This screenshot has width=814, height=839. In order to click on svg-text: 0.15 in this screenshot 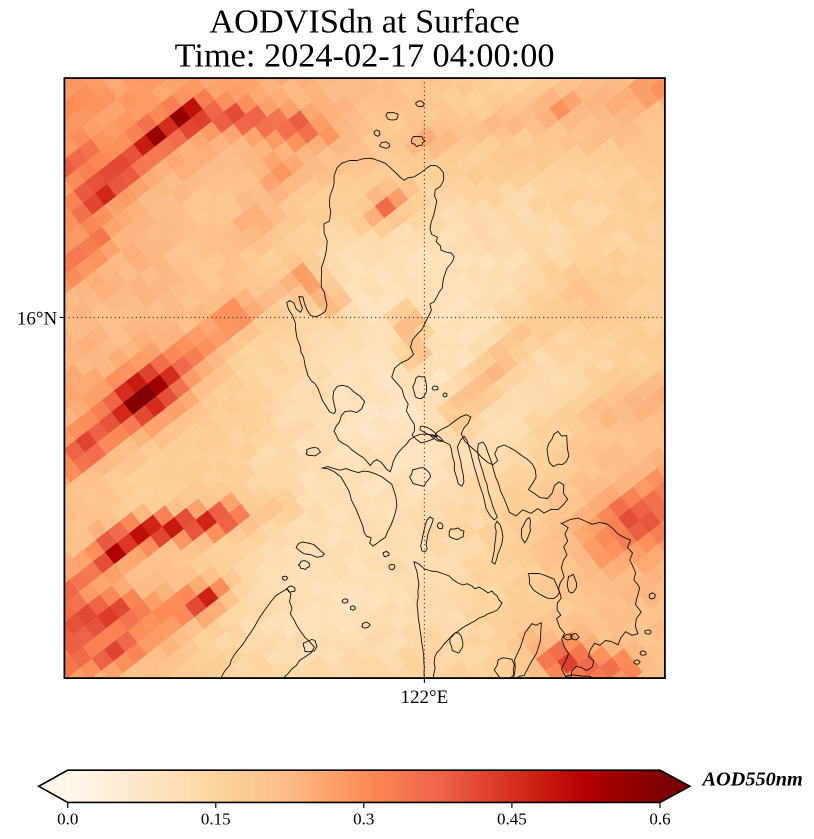, I will do `click(216, 819)`.